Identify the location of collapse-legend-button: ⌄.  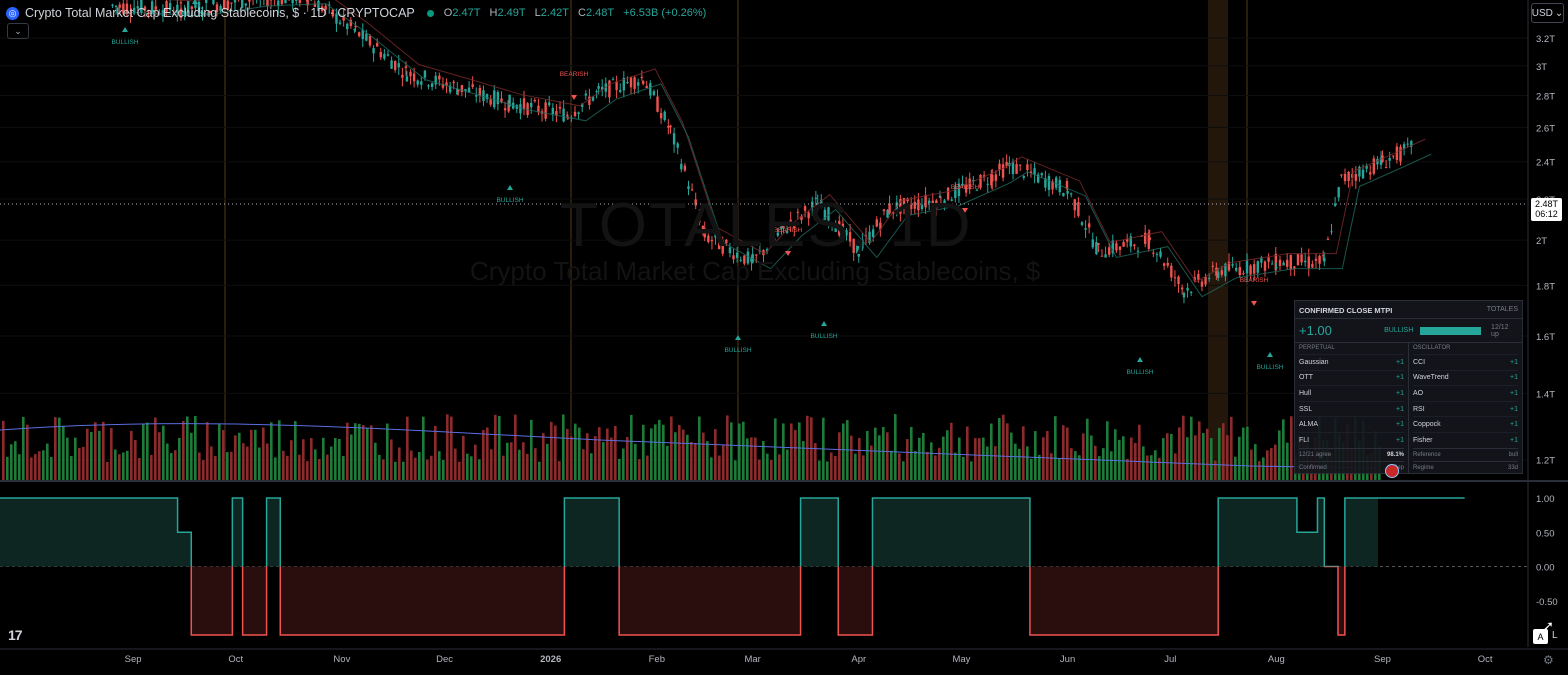
(18, 31).